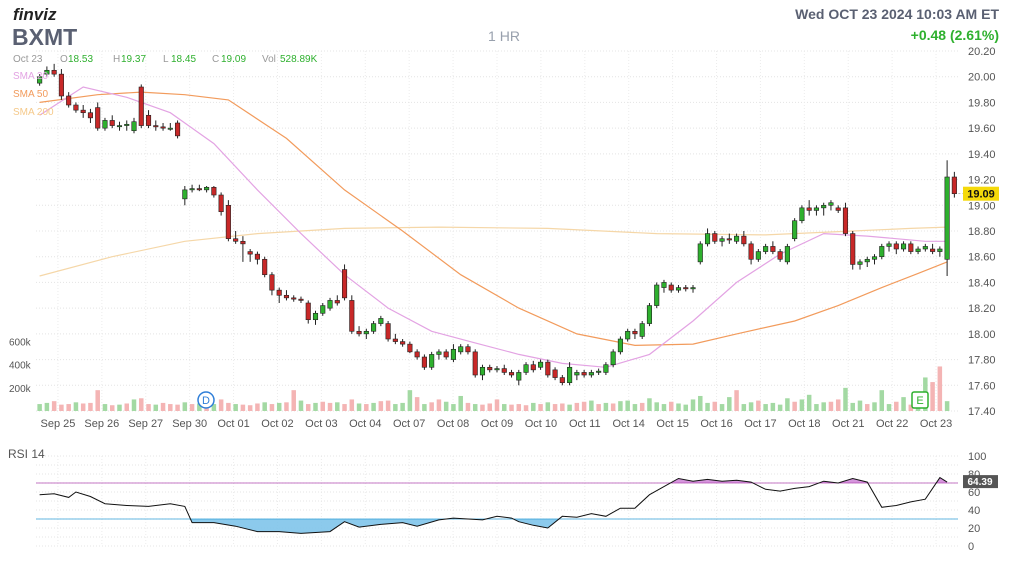 This screenshot has height=562, width=1013. Describe the element at coordinates (206, 400) in the screenshot. I see `dividend-marker: D` at that location.